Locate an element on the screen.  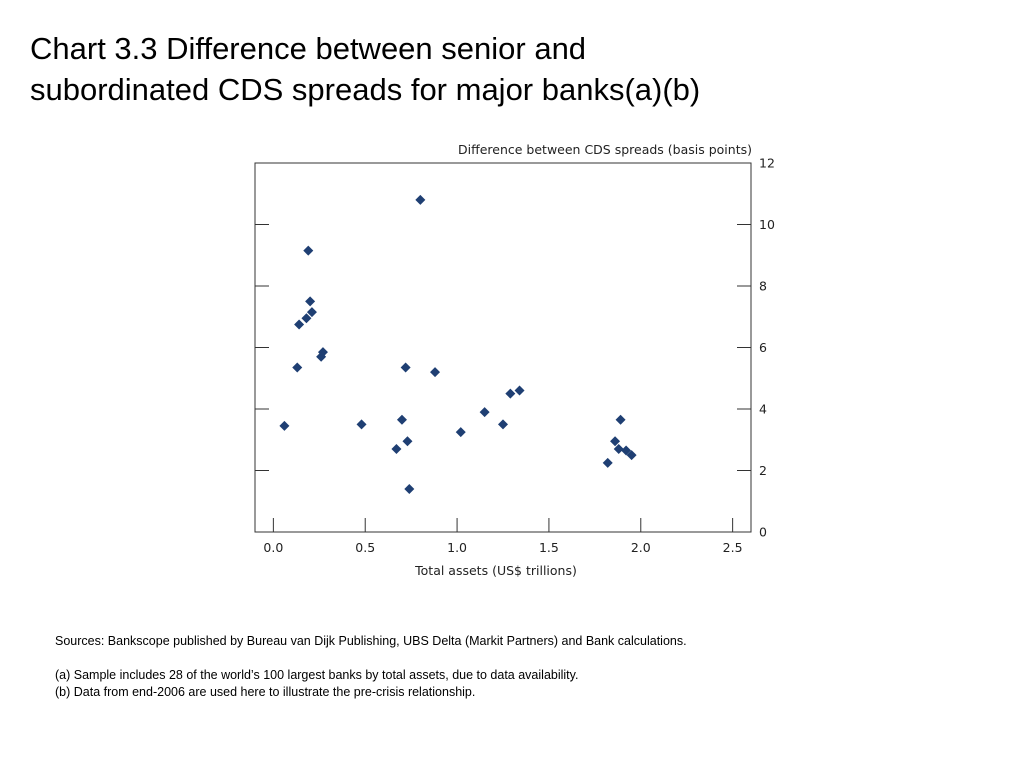
x-tick-label: 1.5 is located at coordinates (549, 547).